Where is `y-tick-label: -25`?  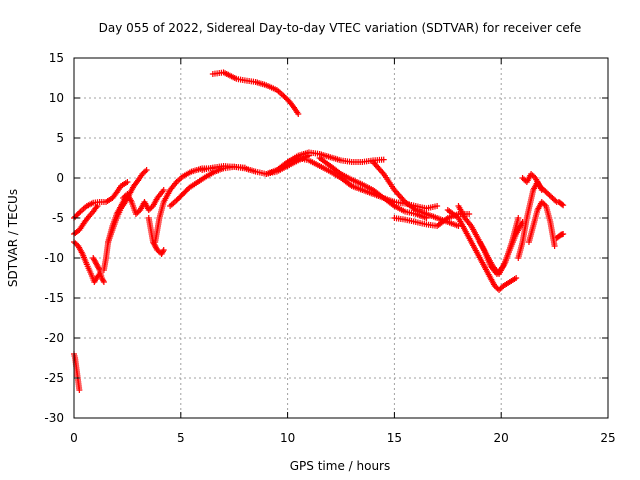 y-tick-label: -25 is located at coordinates (54, 378).